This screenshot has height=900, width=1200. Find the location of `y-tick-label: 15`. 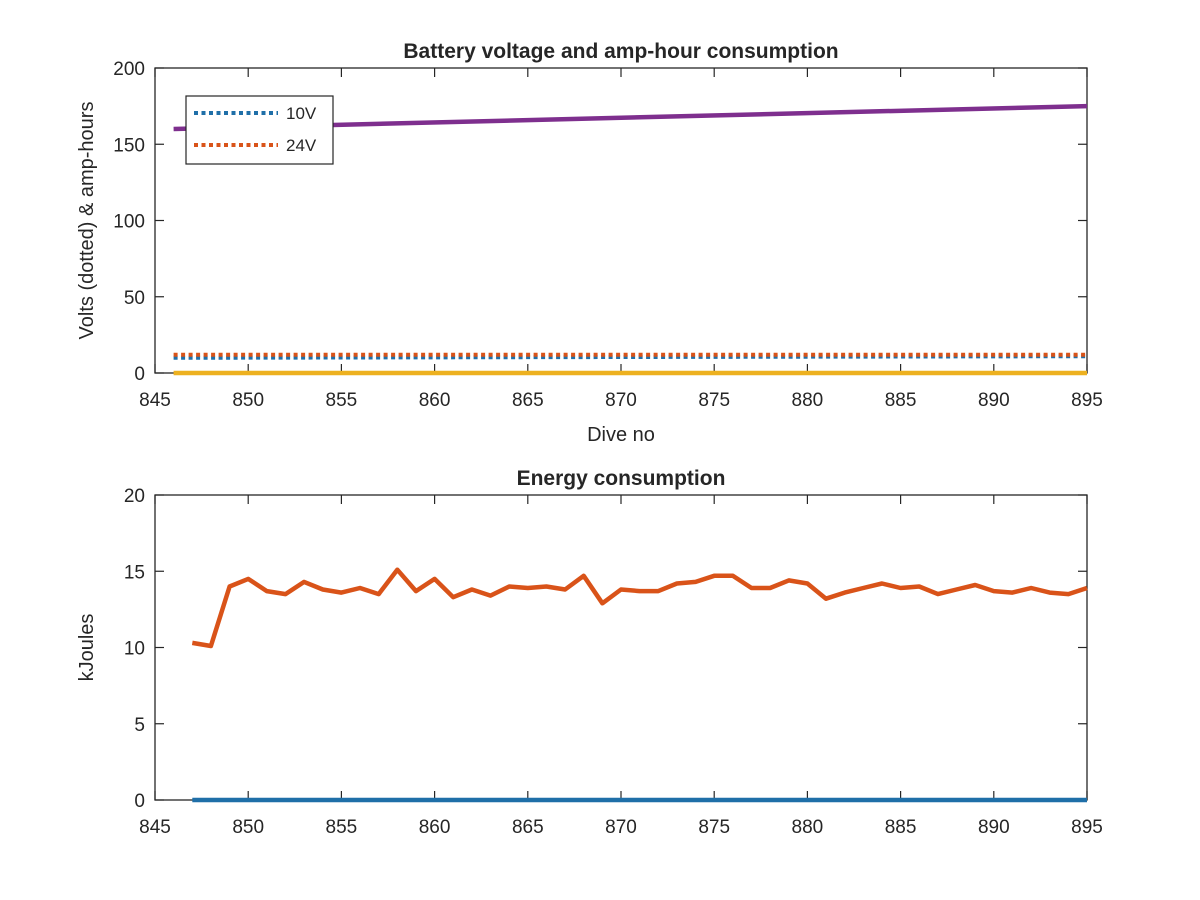

y-tick-label: 15 is located at coordinates (134, 572).